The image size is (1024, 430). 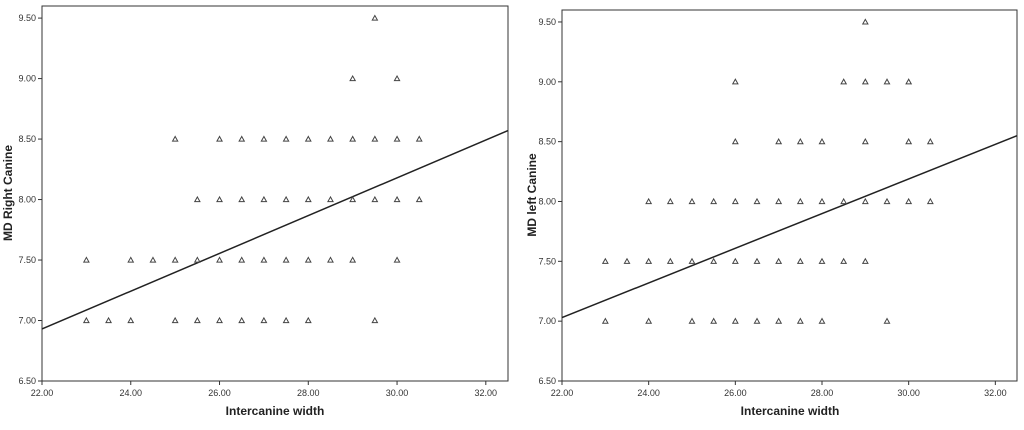 I want to click on y-axis-ticks: 6.50 7.00 7.50 8.00 8.50 9.00 9.50, so click(x=30, y=199).